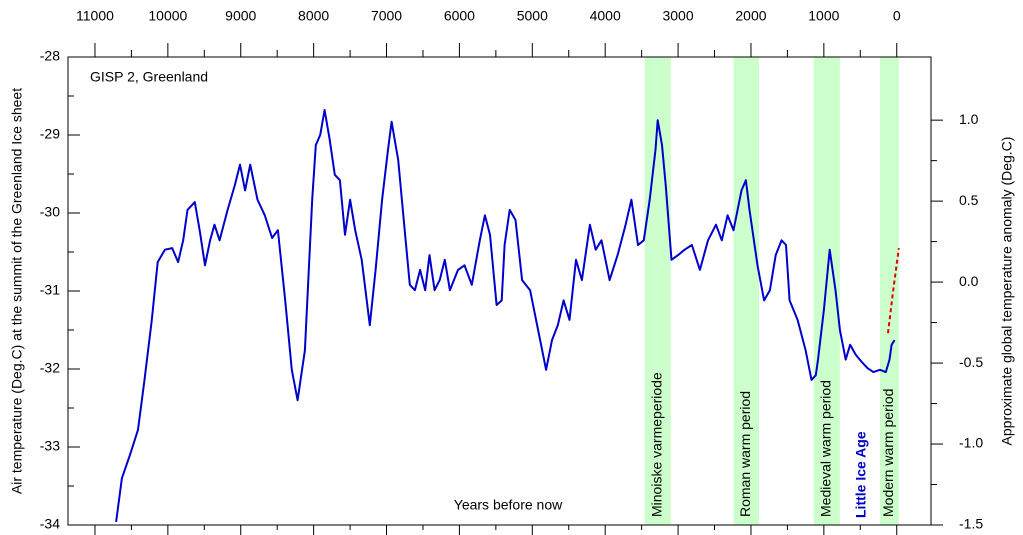 The width and height of the screenshot is (1023, 535). I want to click on x-tick-label: 11000, so click(95, 16).